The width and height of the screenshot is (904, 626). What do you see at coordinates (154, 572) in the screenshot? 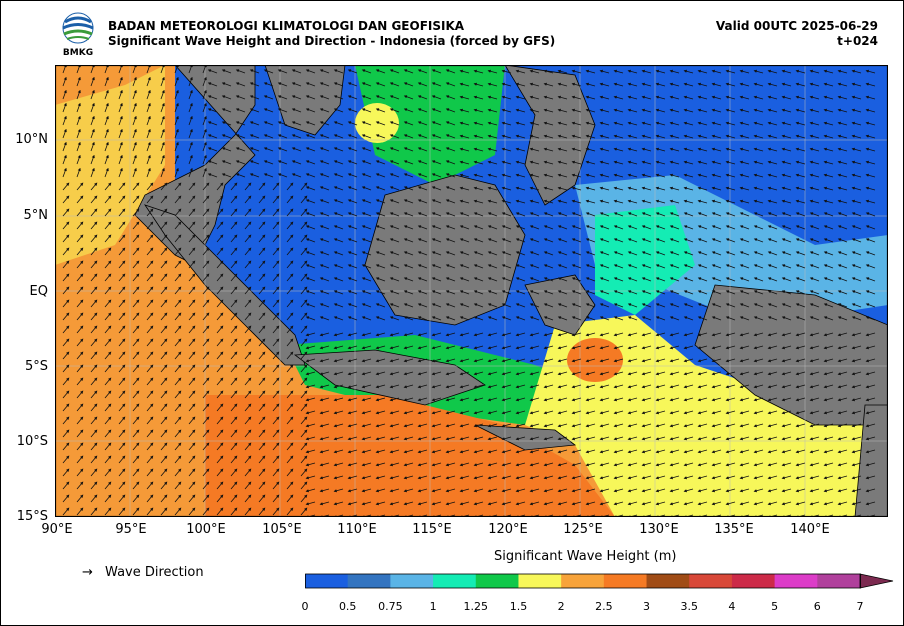
I see `wave-direction-label: Wave Direction` at bounding box center [154, 572].